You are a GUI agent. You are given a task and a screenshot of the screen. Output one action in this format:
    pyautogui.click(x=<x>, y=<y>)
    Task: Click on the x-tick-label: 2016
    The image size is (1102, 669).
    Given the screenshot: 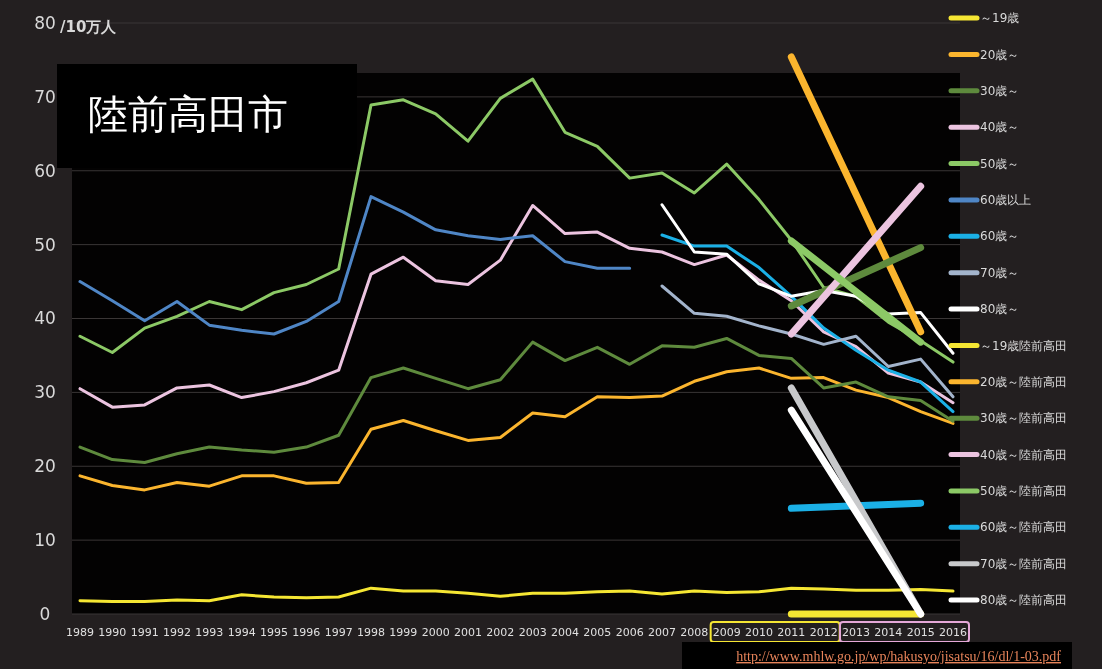 What is the action you would take?
    pyautogui.click(x=953, y=632)
    